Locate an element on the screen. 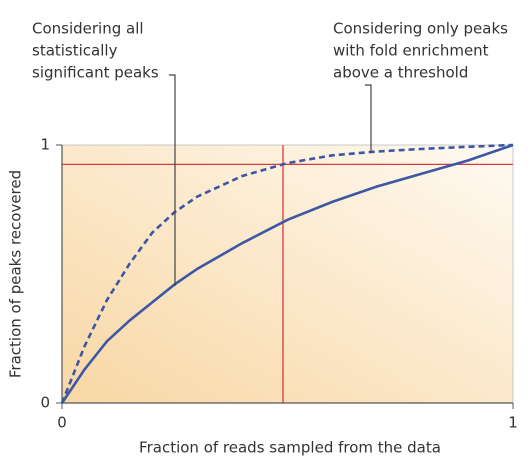 The height and width of the screenshot is (460, 530). y-tick-label: 0 is located at coordinates (45, 403).